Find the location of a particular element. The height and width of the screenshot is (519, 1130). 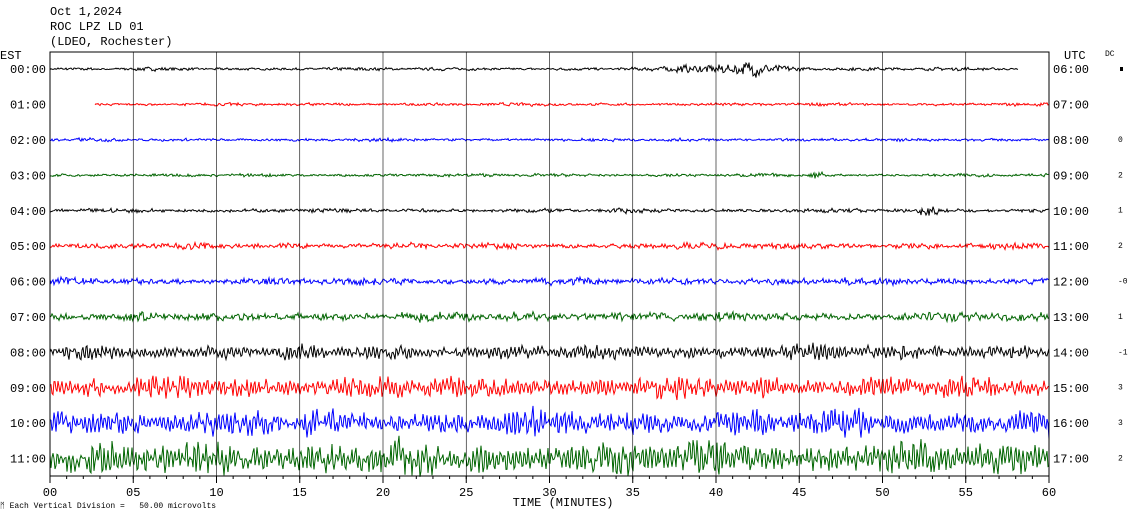

dc-value: -1 is located at coordinates (1123, 352).